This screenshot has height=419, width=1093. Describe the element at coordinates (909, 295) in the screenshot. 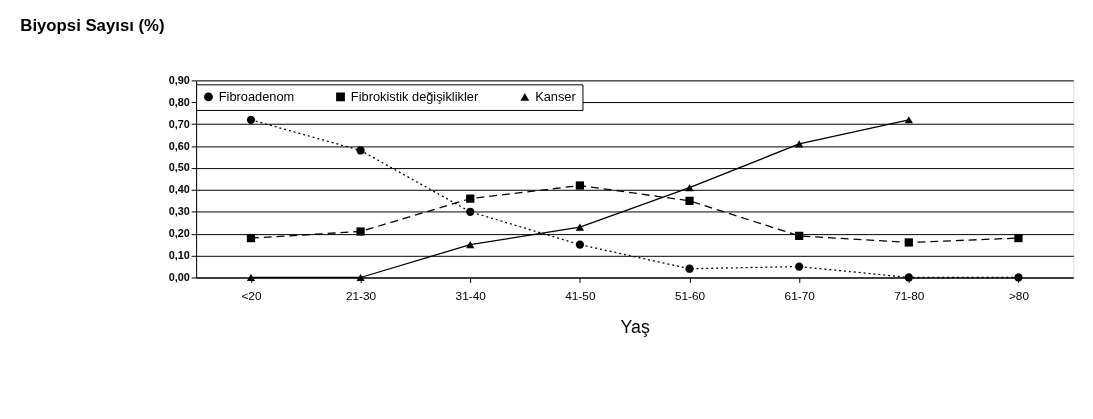

I see `x-tick-label: 71-80` at that location.